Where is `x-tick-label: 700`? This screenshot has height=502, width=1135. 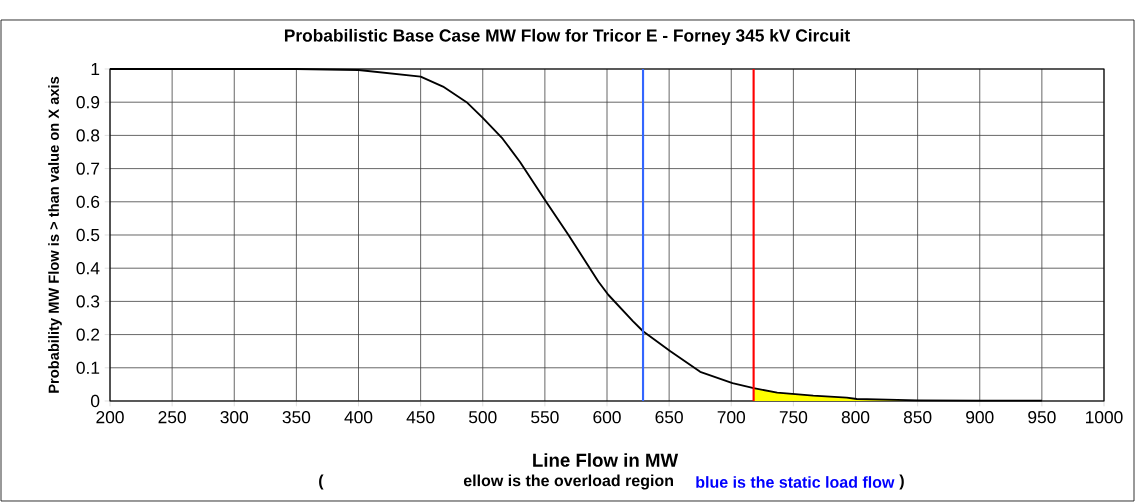 x-tick-label: 700 is located at coordinates (731, 417).